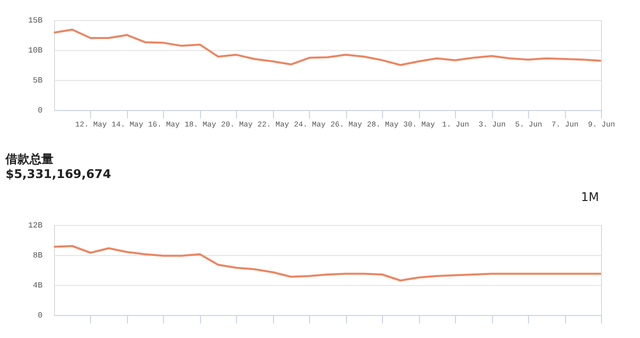  Describe the element at coordinates (29, 159) in the screenshot. I see `chart-title: 借款总量` at that location.